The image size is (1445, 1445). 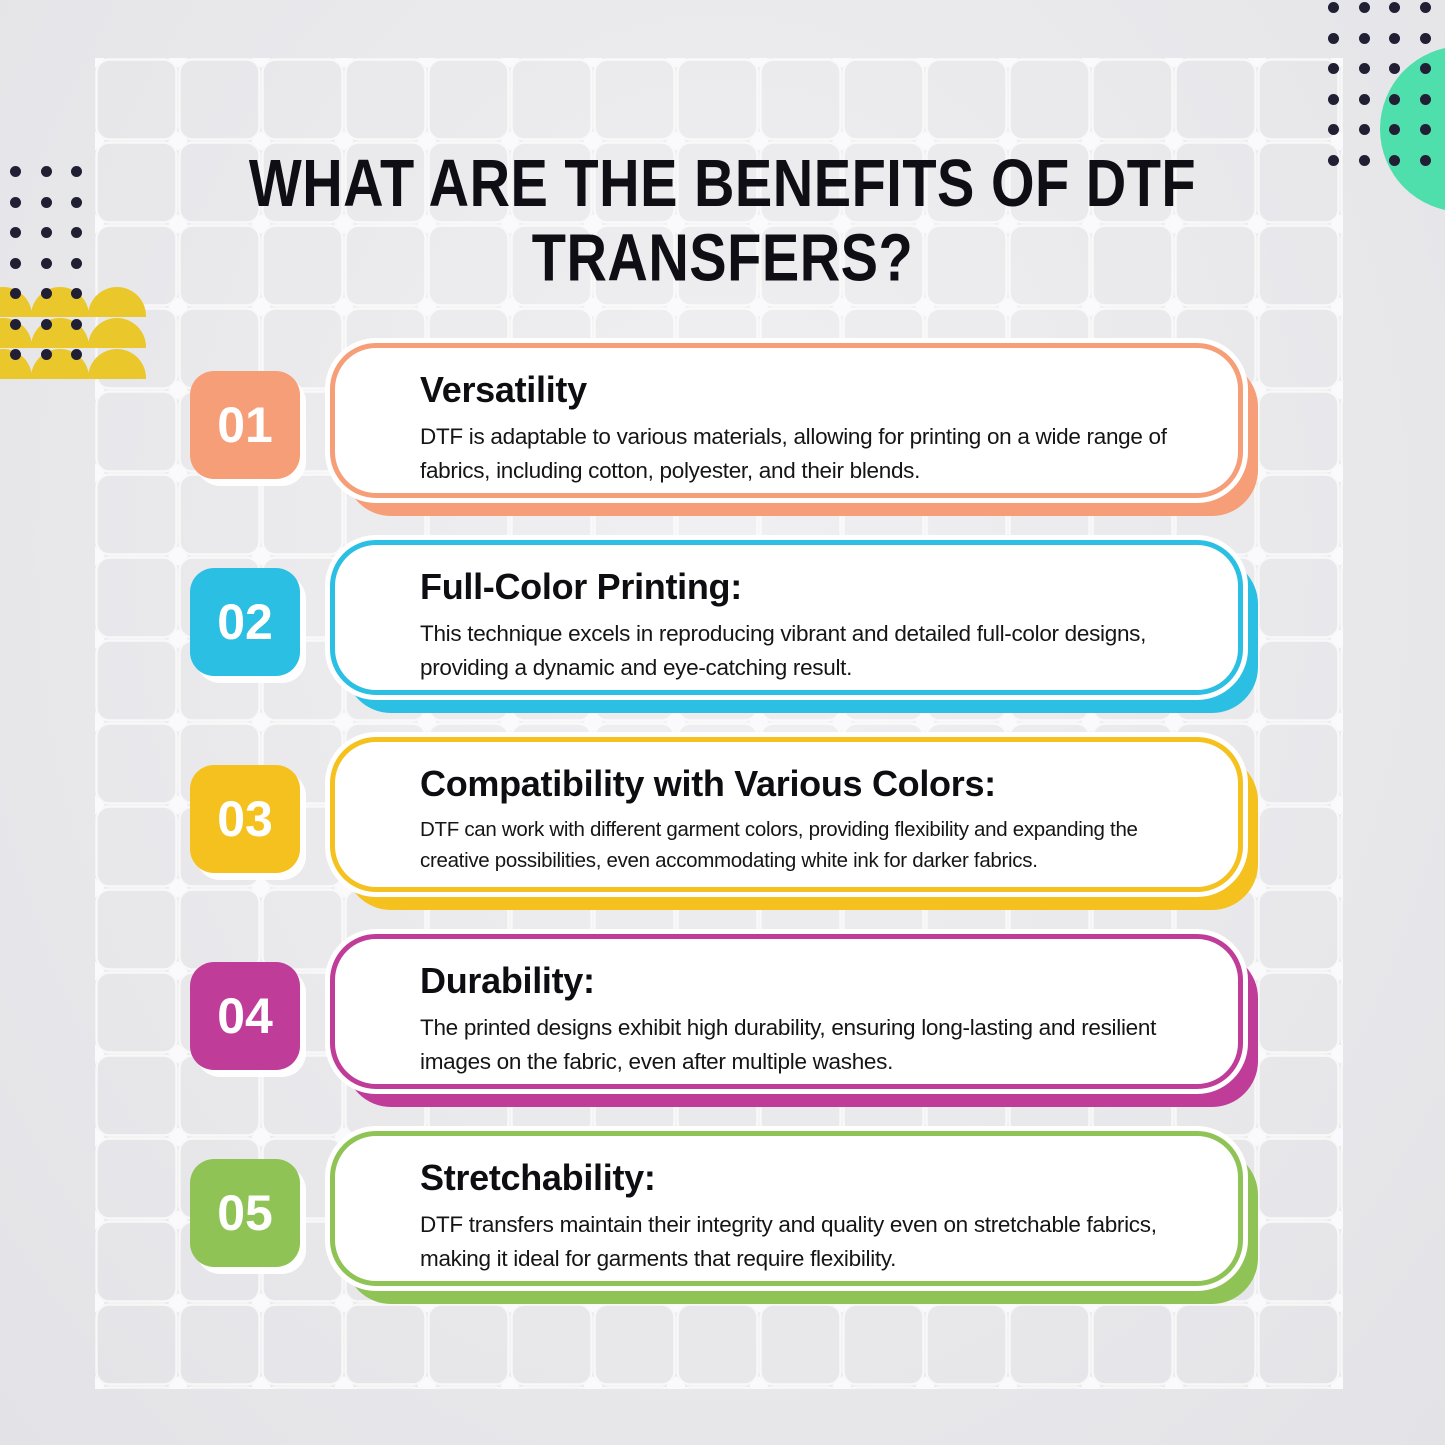 I want to click on card-number: 02, so click(x=245, y=622).